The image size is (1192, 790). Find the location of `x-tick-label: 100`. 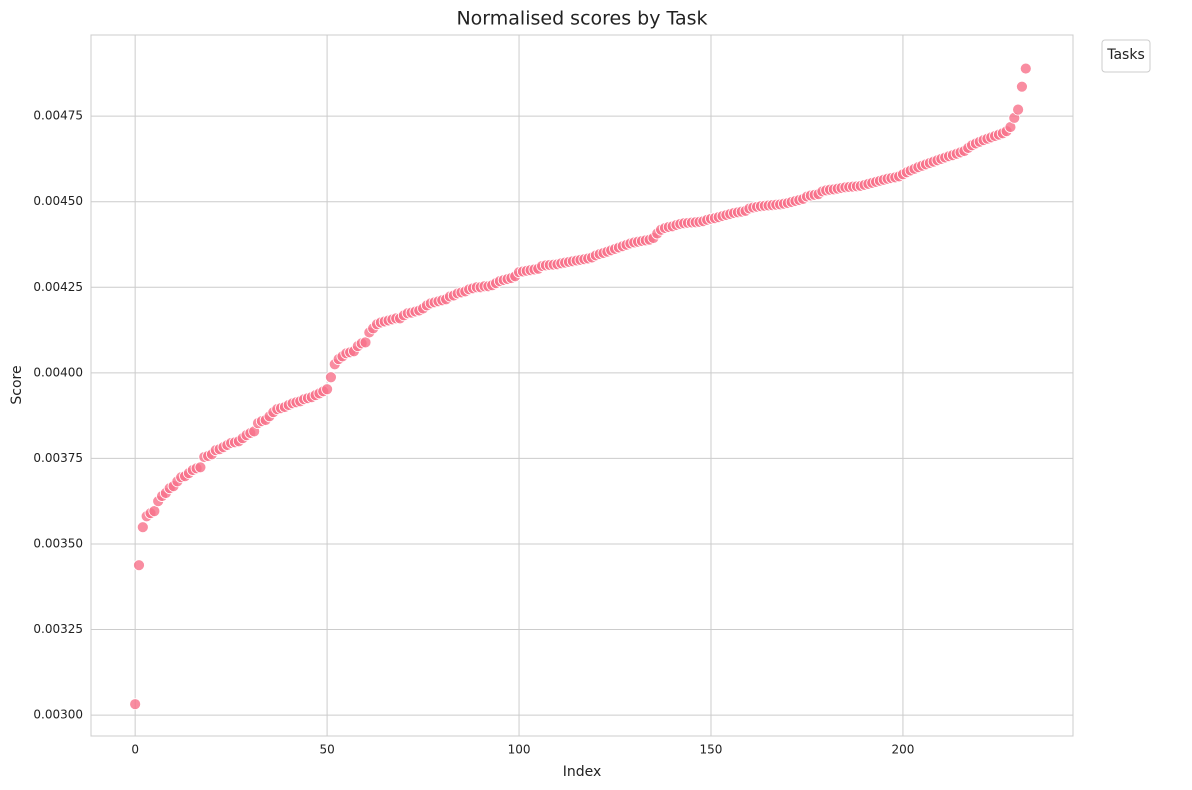

x-tick-label: 100 is located at coordinates (519, 750).